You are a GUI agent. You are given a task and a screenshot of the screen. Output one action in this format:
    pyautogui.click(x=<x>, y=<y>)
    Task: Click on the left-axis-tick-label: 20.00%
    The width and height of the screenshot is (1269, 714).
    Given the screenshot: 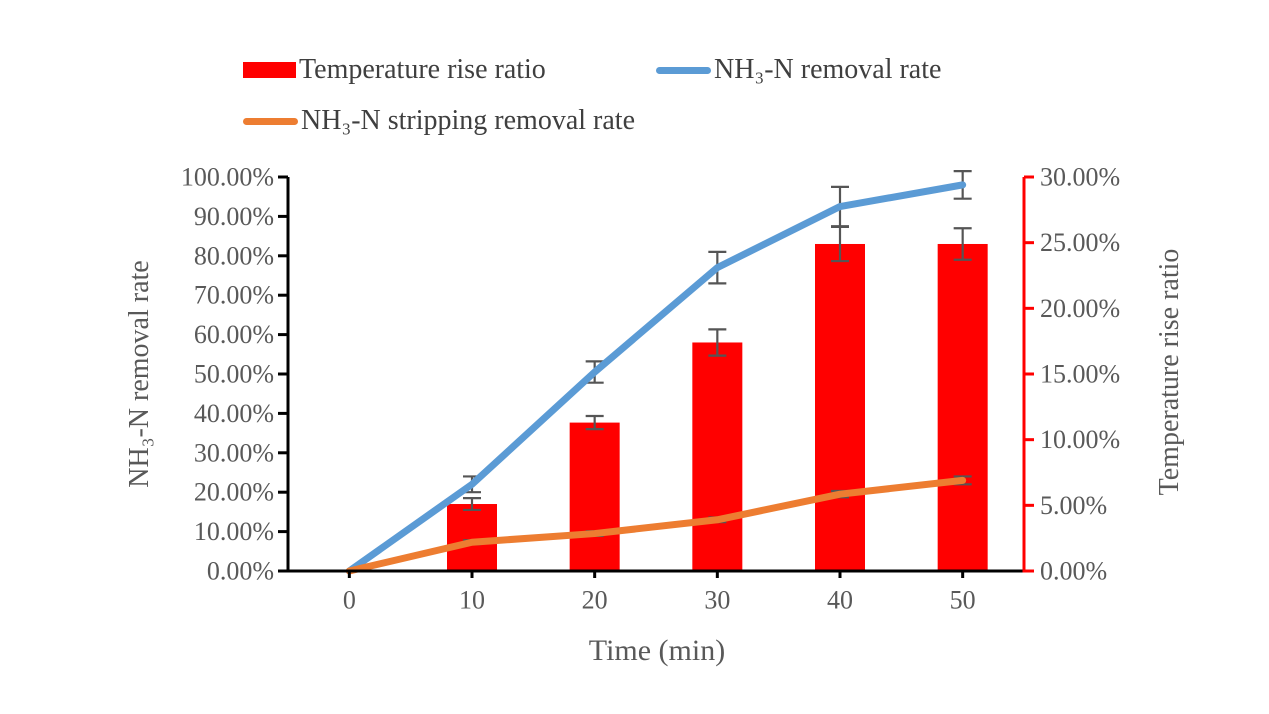 What is the action you would take?
    pyautogui.click(x=234, y=492)
    